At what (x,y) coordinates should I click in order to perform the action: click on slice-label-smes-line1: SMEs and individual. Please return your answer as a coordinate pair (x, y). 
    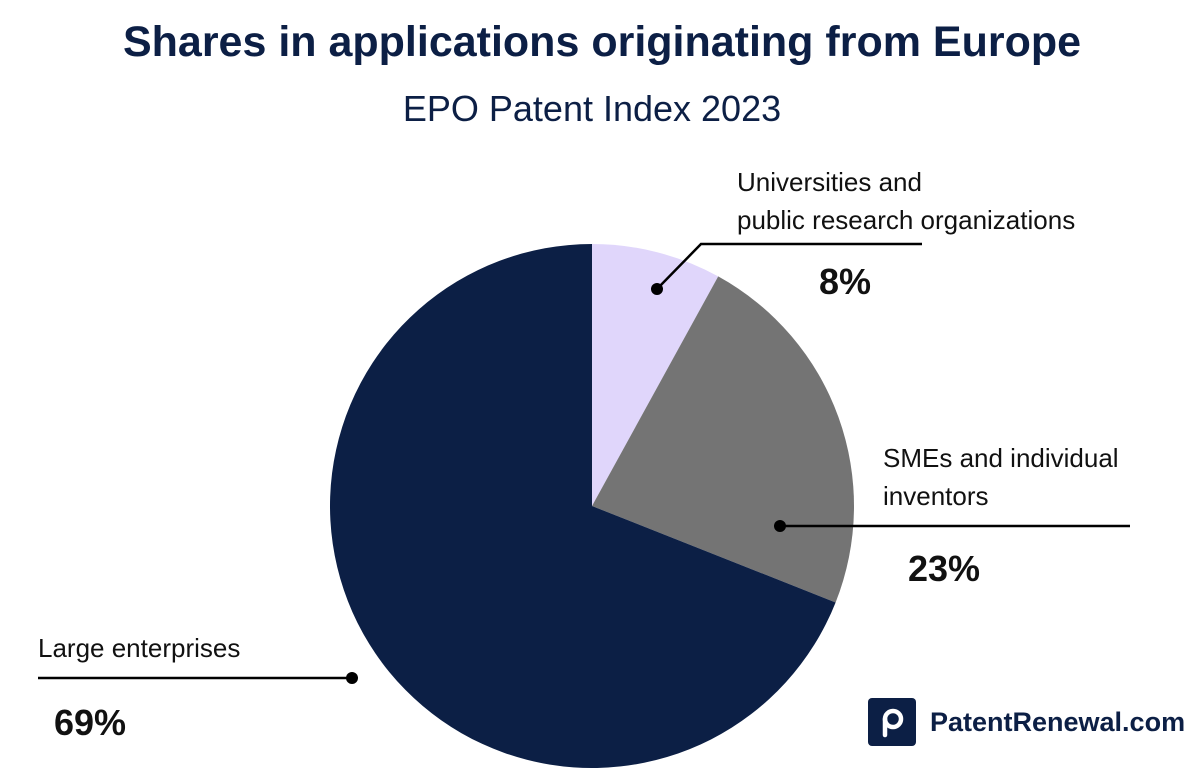
    Looking at the image, I should click on (1001, 458).